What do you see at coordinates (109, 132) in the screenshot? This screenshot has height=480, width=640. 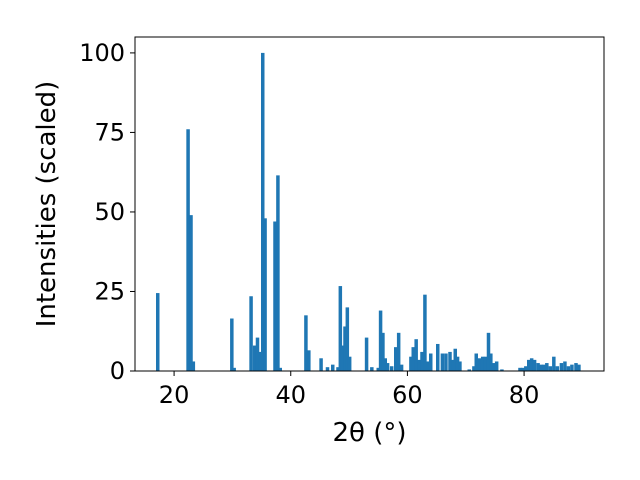 I see `y-tick-label: 75` at bounding box center [109, 132].